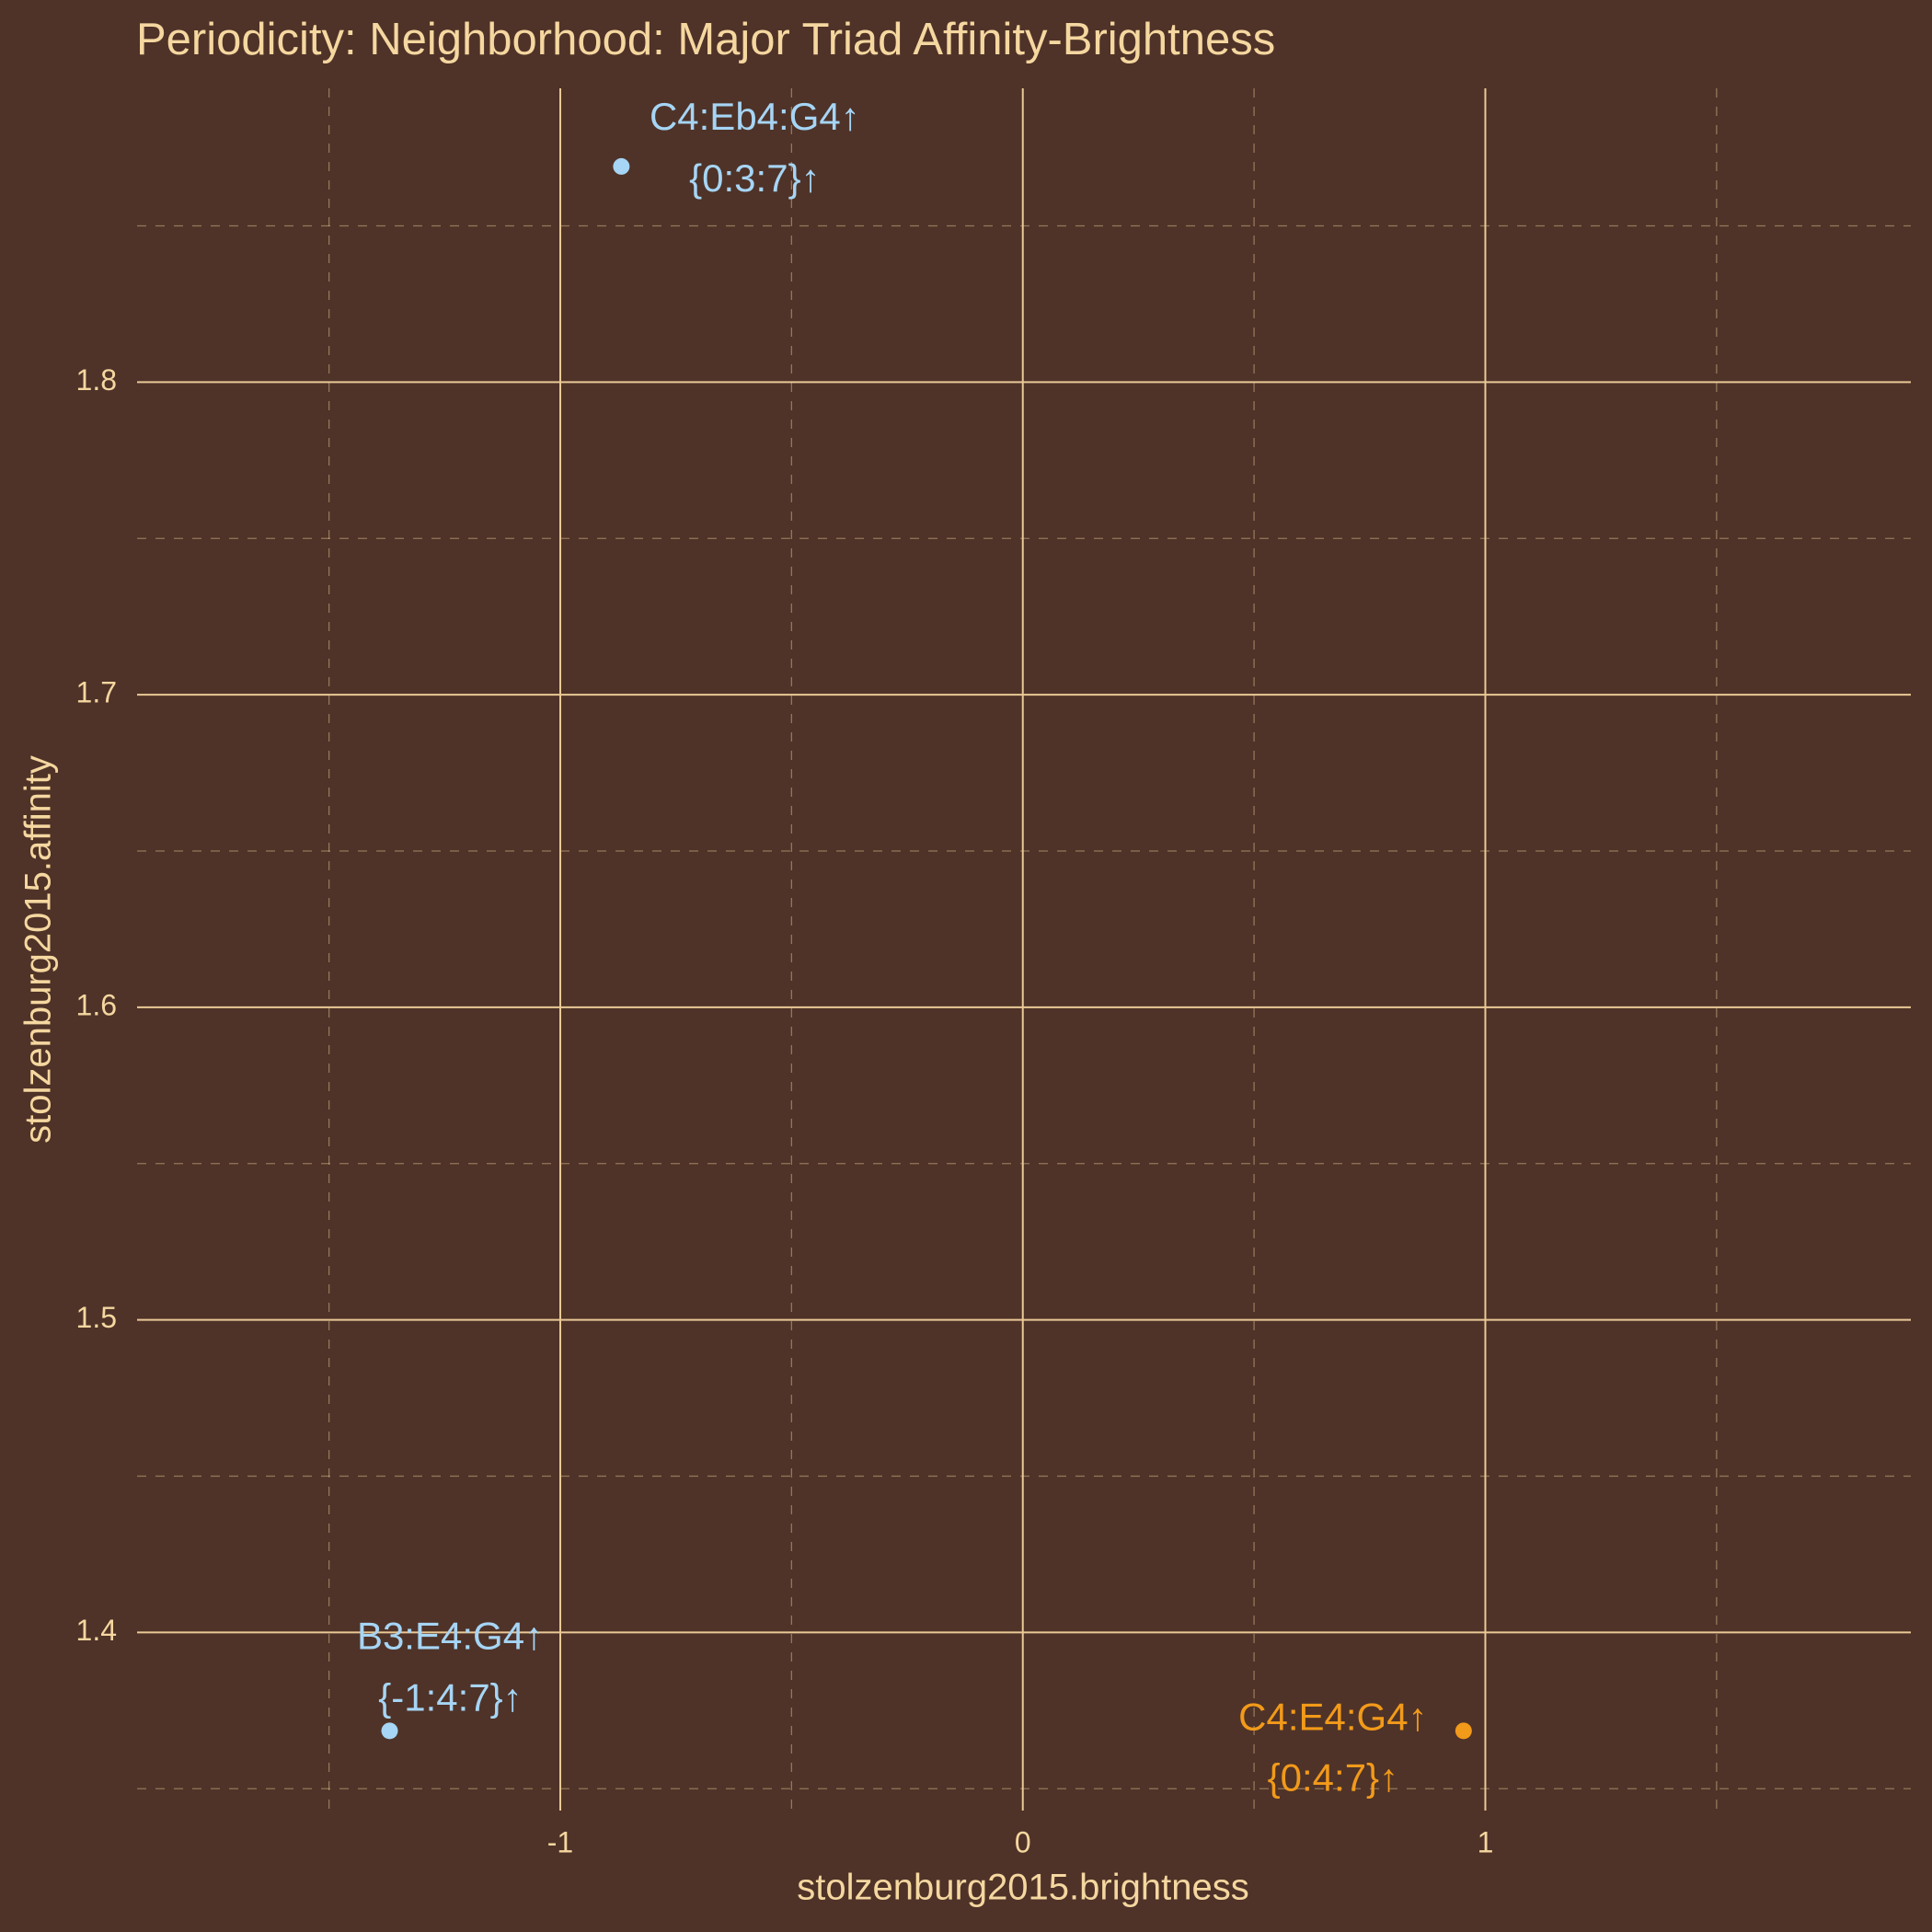  I want to click on y-tick-label: 1.4, so click(96, 1630).